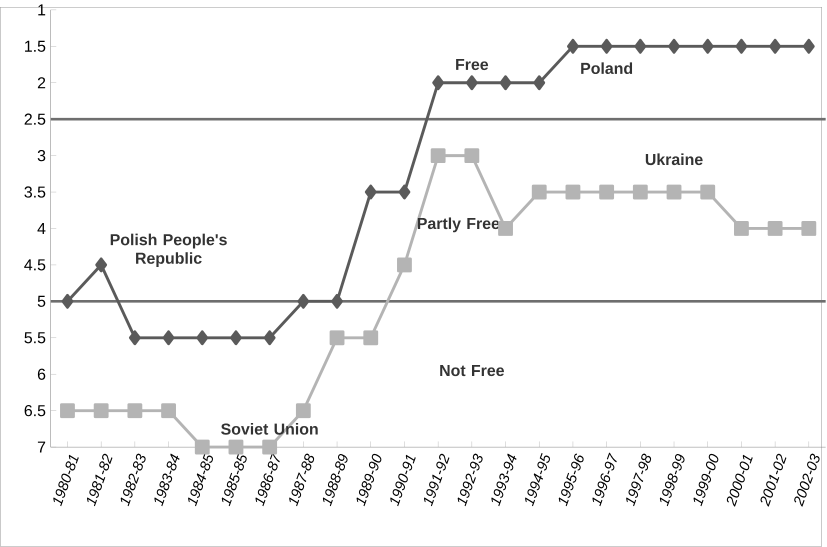 The image size is (827, 547). Describe the element at coordinates (35, 119) in the screenshot. I see `y-tick-label: 2.5` at that location.